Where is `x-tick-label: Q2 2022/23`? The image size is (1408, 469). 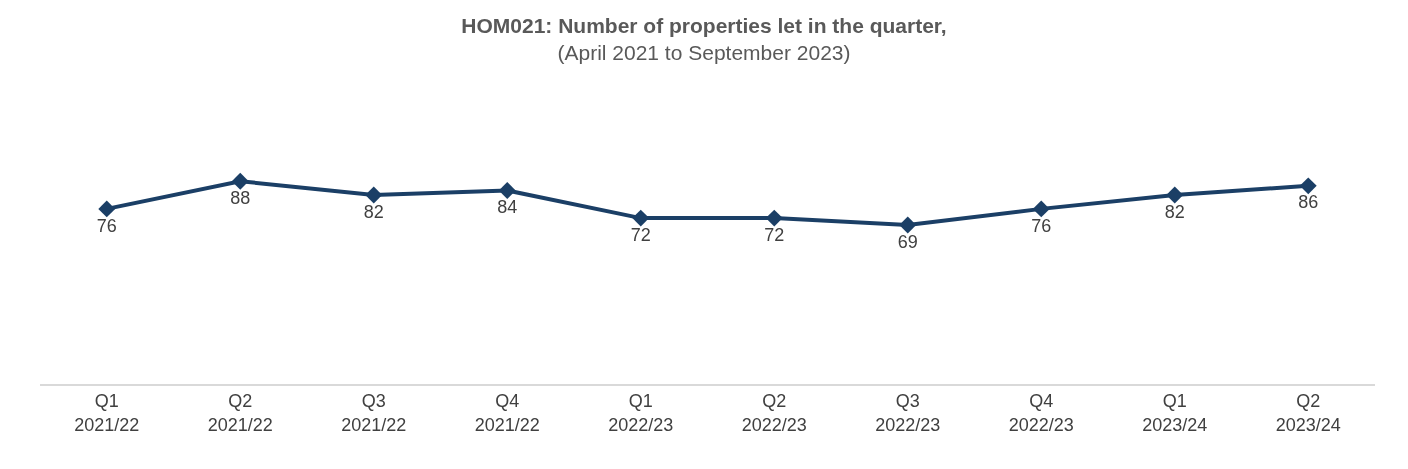
x-tick-label: Q2 2022/23 is located at coordinates (774, 413).